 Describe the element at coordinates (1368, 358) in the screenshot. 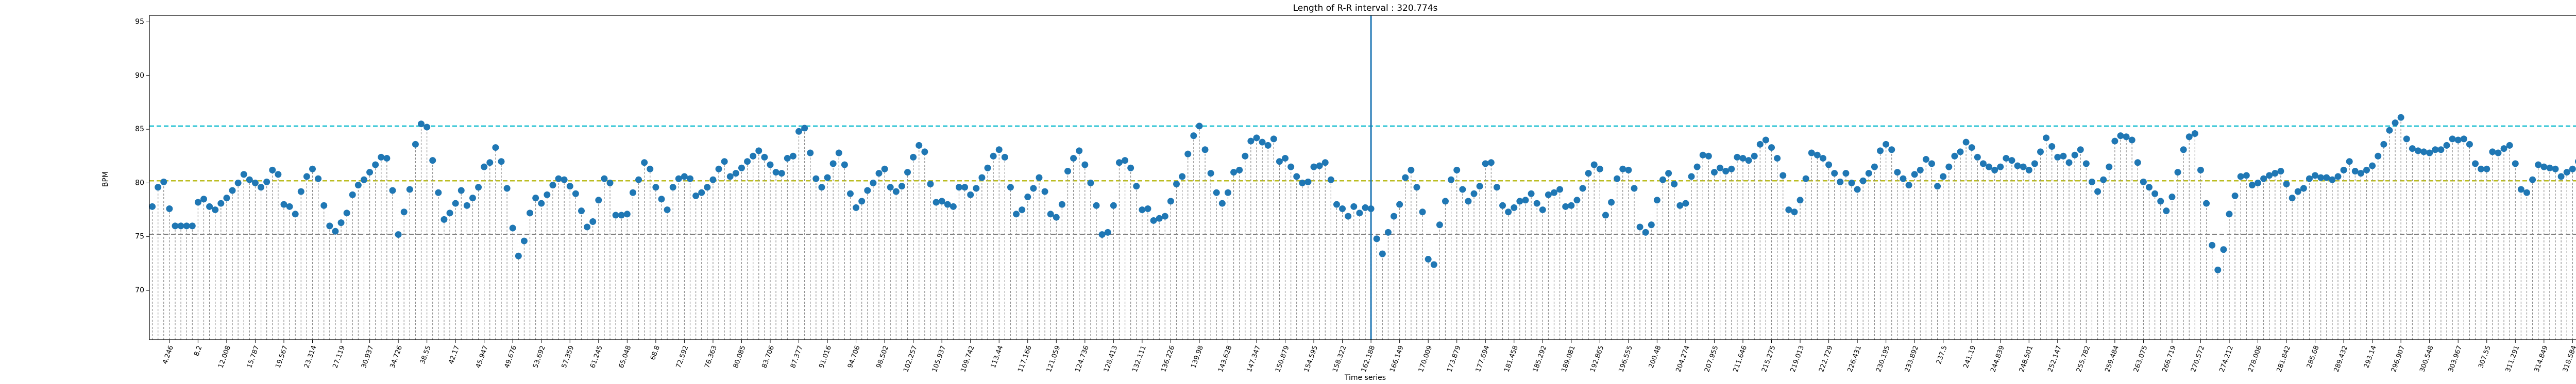

I see `x-tick-label: 162.188` at that location.